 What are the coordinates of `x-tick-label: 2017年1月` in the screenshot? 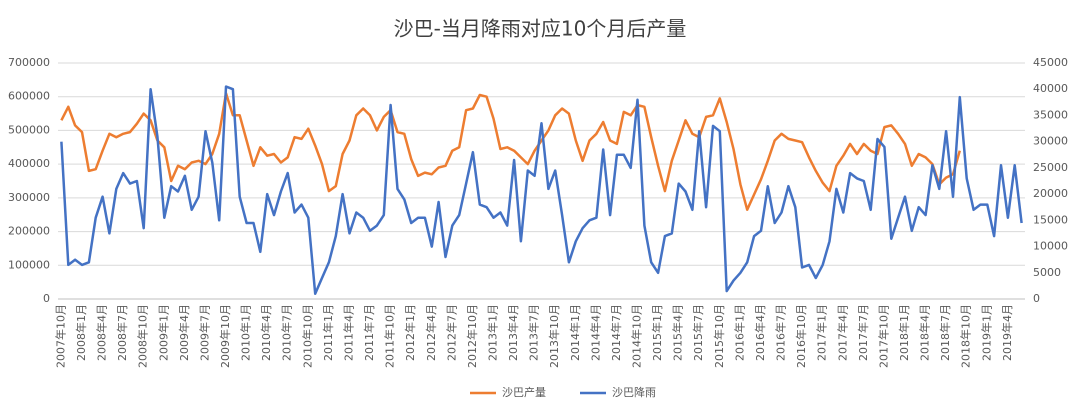 It's located at (822, 332).